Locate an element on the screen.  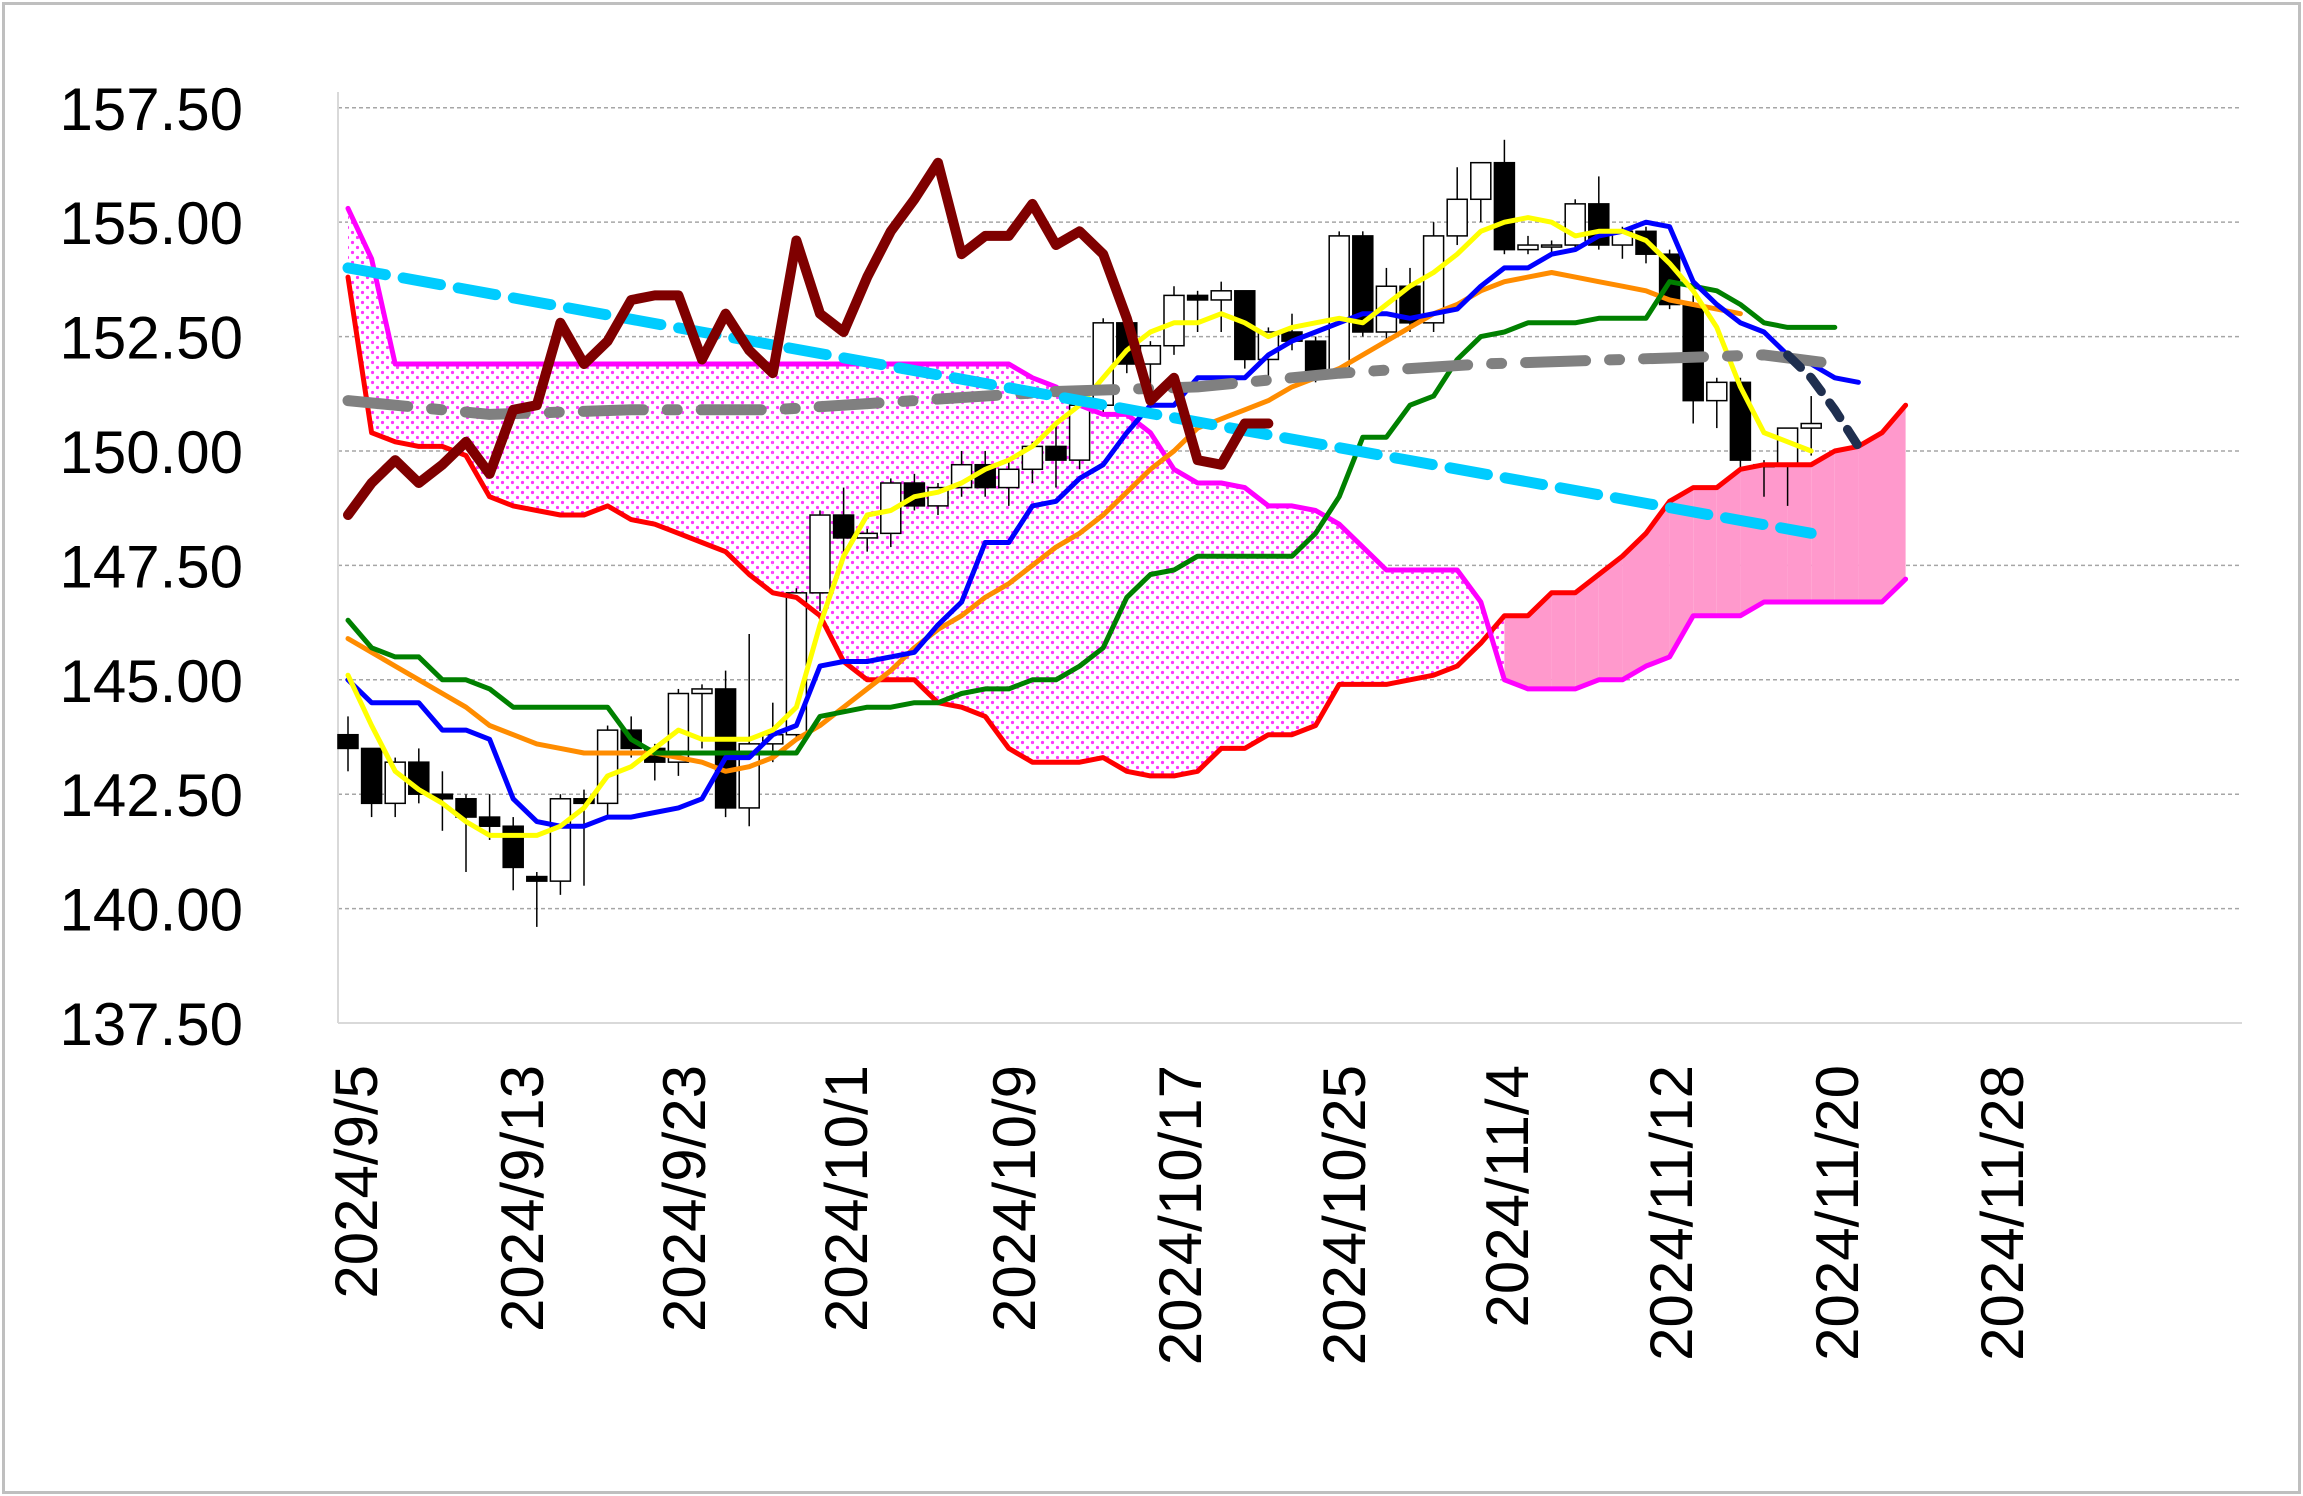
y-tick-label: 157.50 is located at coordinates (151, 109).